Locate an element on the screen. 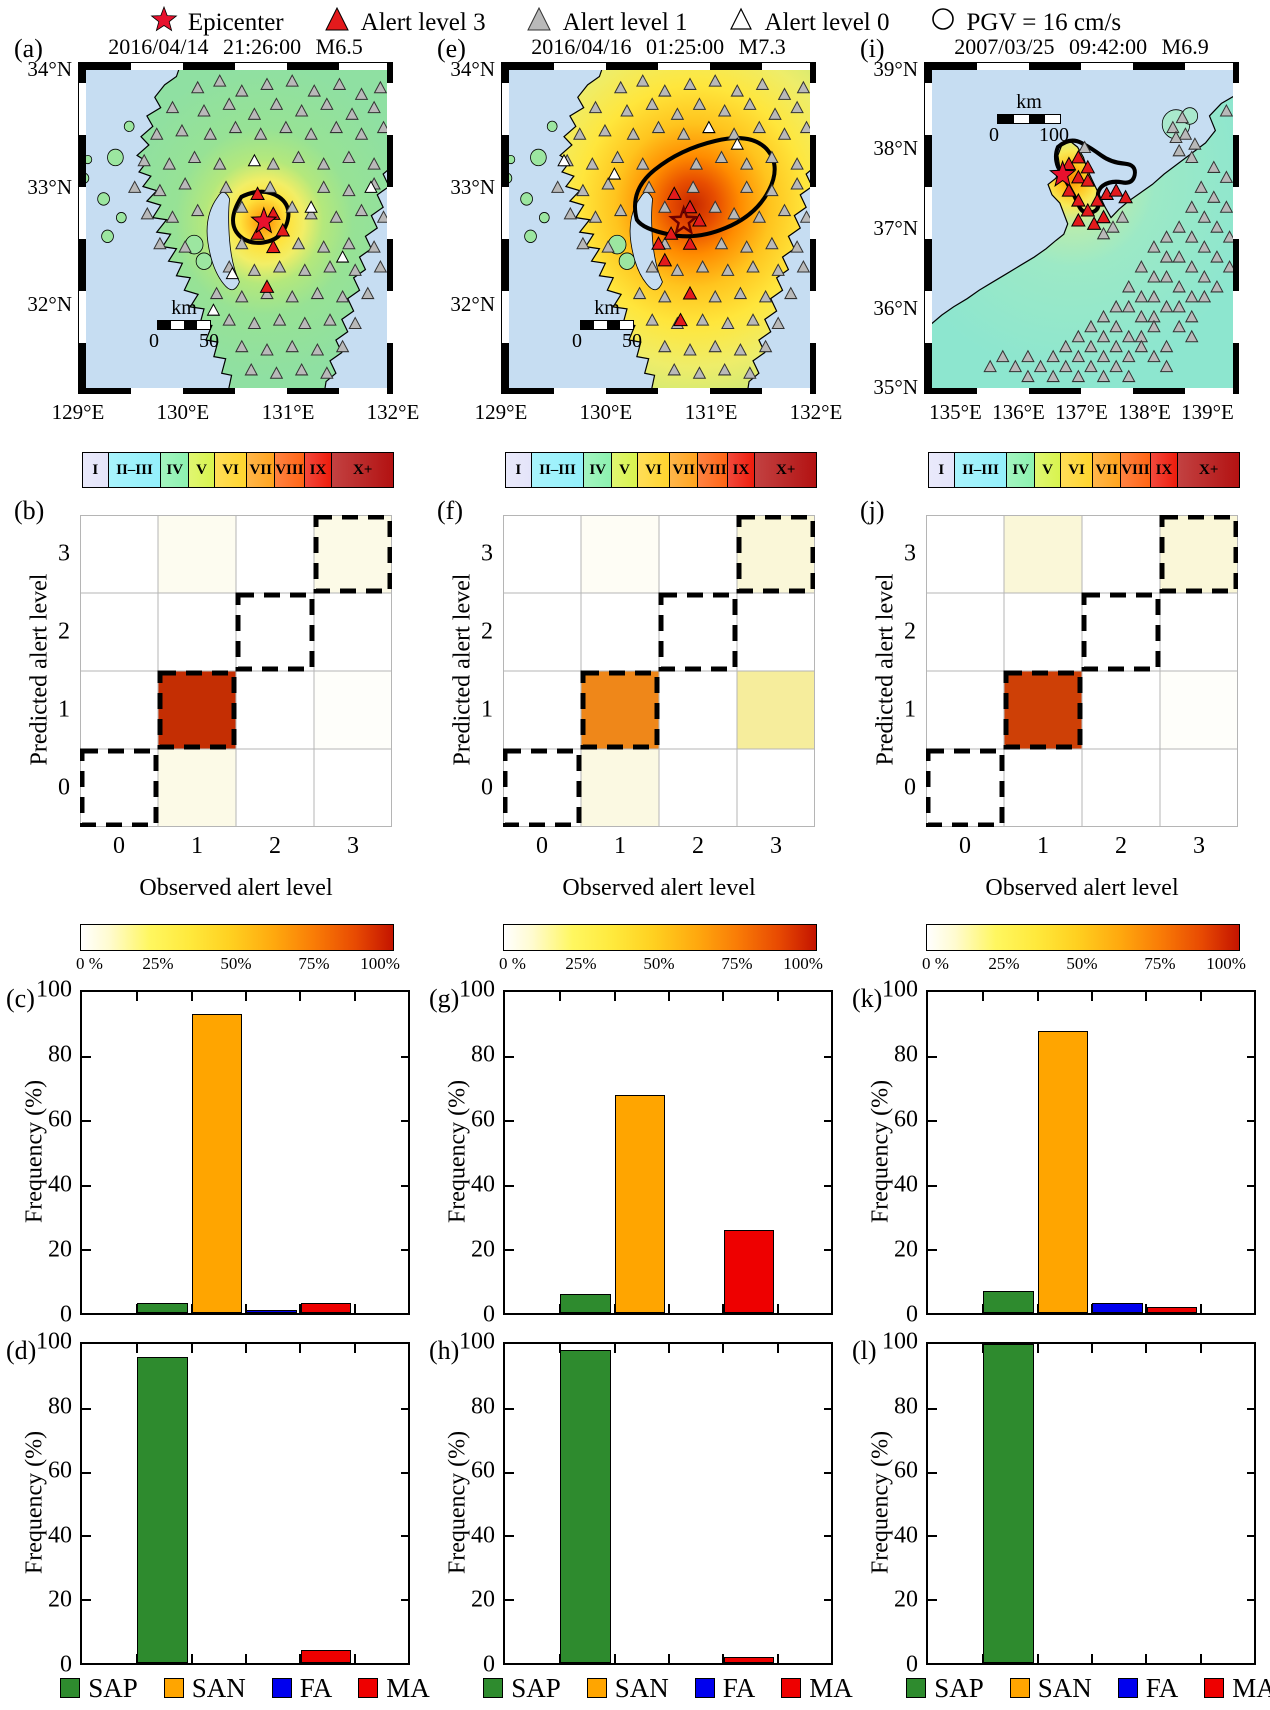 This screenshot has width=1270, height=1710. map-plot: km 0 50 is located at coordinates (235, 228).